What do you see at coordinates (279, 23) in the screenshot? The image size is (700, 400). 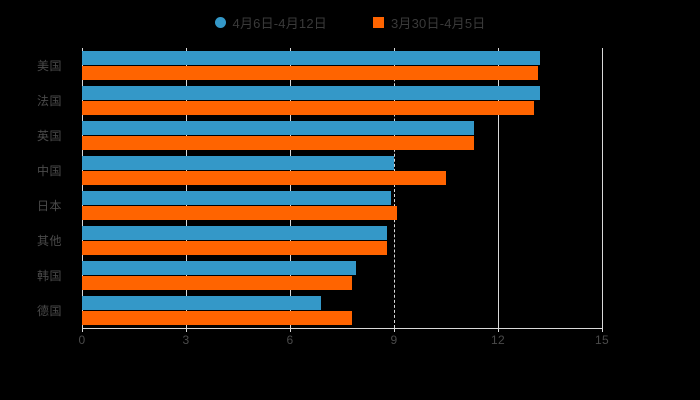 I see `legend-label-series-0: 4月6日-4月12日` at bounding box center [279, 23].